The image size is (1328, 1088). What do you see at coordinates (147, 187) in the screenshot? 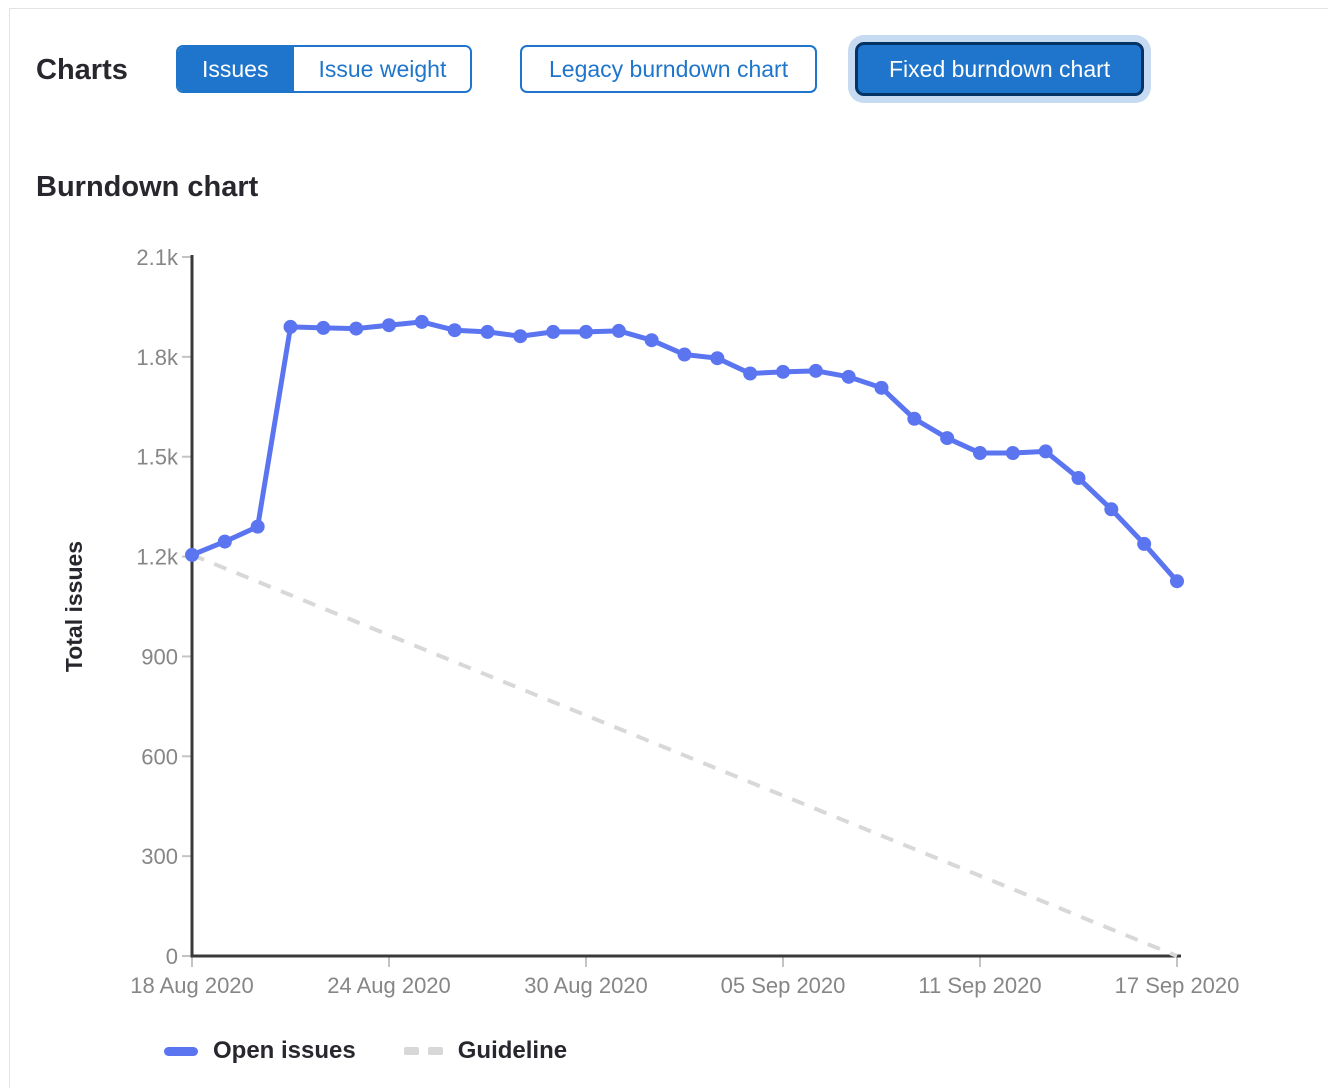
I see `section-title: Burndown chart` at bounding box center [147, 187].